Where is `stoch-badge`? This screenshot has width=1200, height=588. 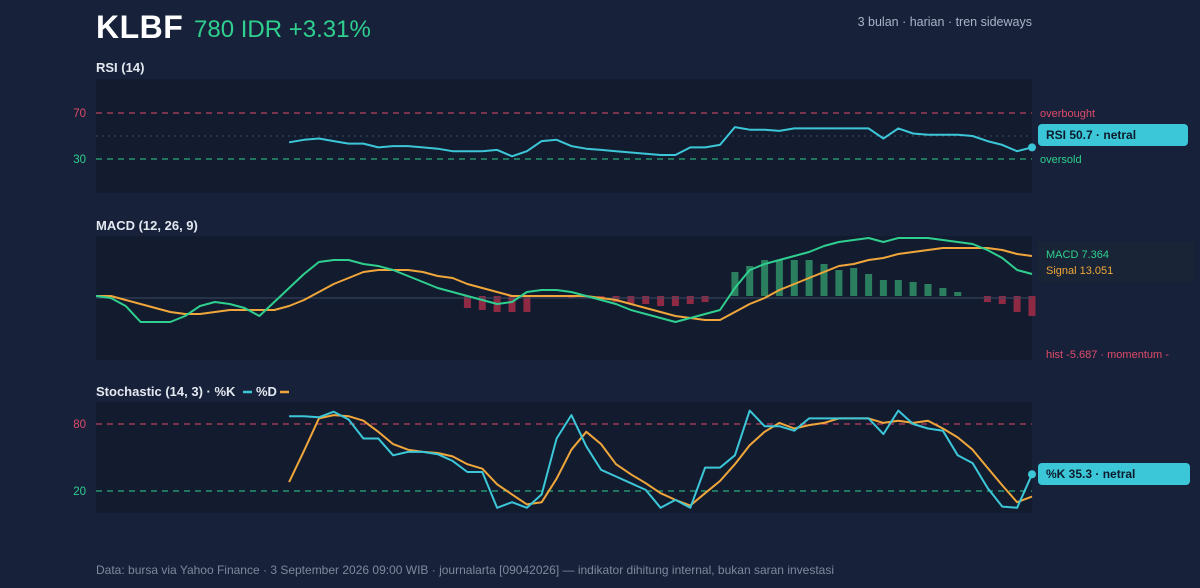
stoch-badge is located at coordinates (1114, 474).